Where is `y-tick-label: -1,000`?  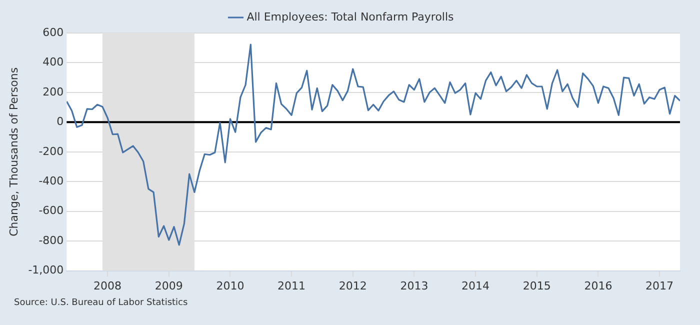 y-tick-label: -1,000 is located at coordinates (46, 270).